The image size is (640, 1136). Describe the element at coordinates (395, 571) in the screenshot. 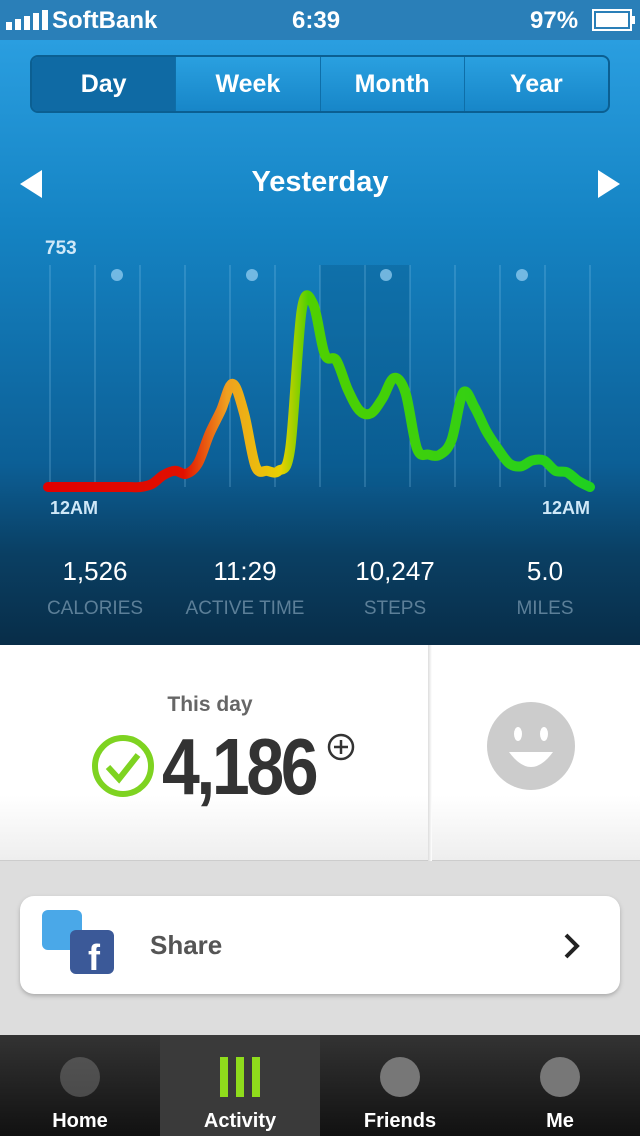

I see `stat-value: 10,247` at that location.